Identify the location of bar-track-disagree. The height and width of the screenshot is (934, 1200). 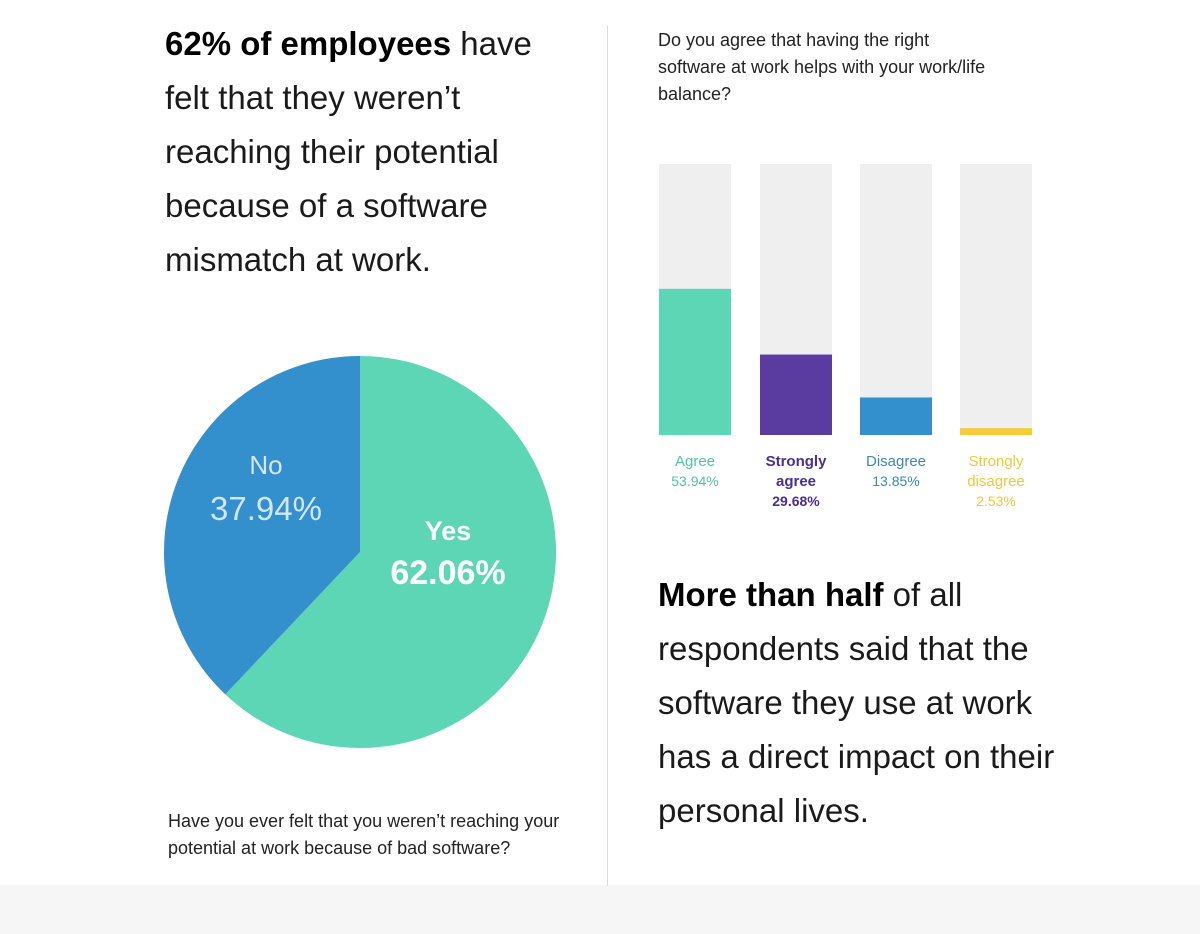
(896, 299).